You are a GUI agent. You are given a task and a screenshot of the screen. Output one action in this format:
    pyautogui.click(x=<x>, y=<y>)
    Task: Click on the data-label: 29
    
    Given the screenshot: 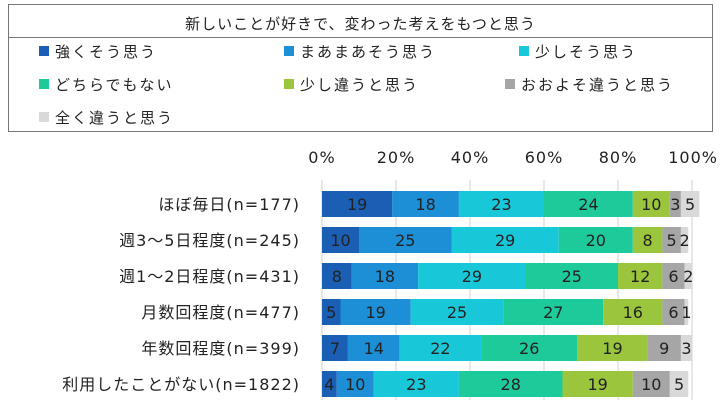 What is the action you would take?
    pyautogui.click(x=505, y=240)
    